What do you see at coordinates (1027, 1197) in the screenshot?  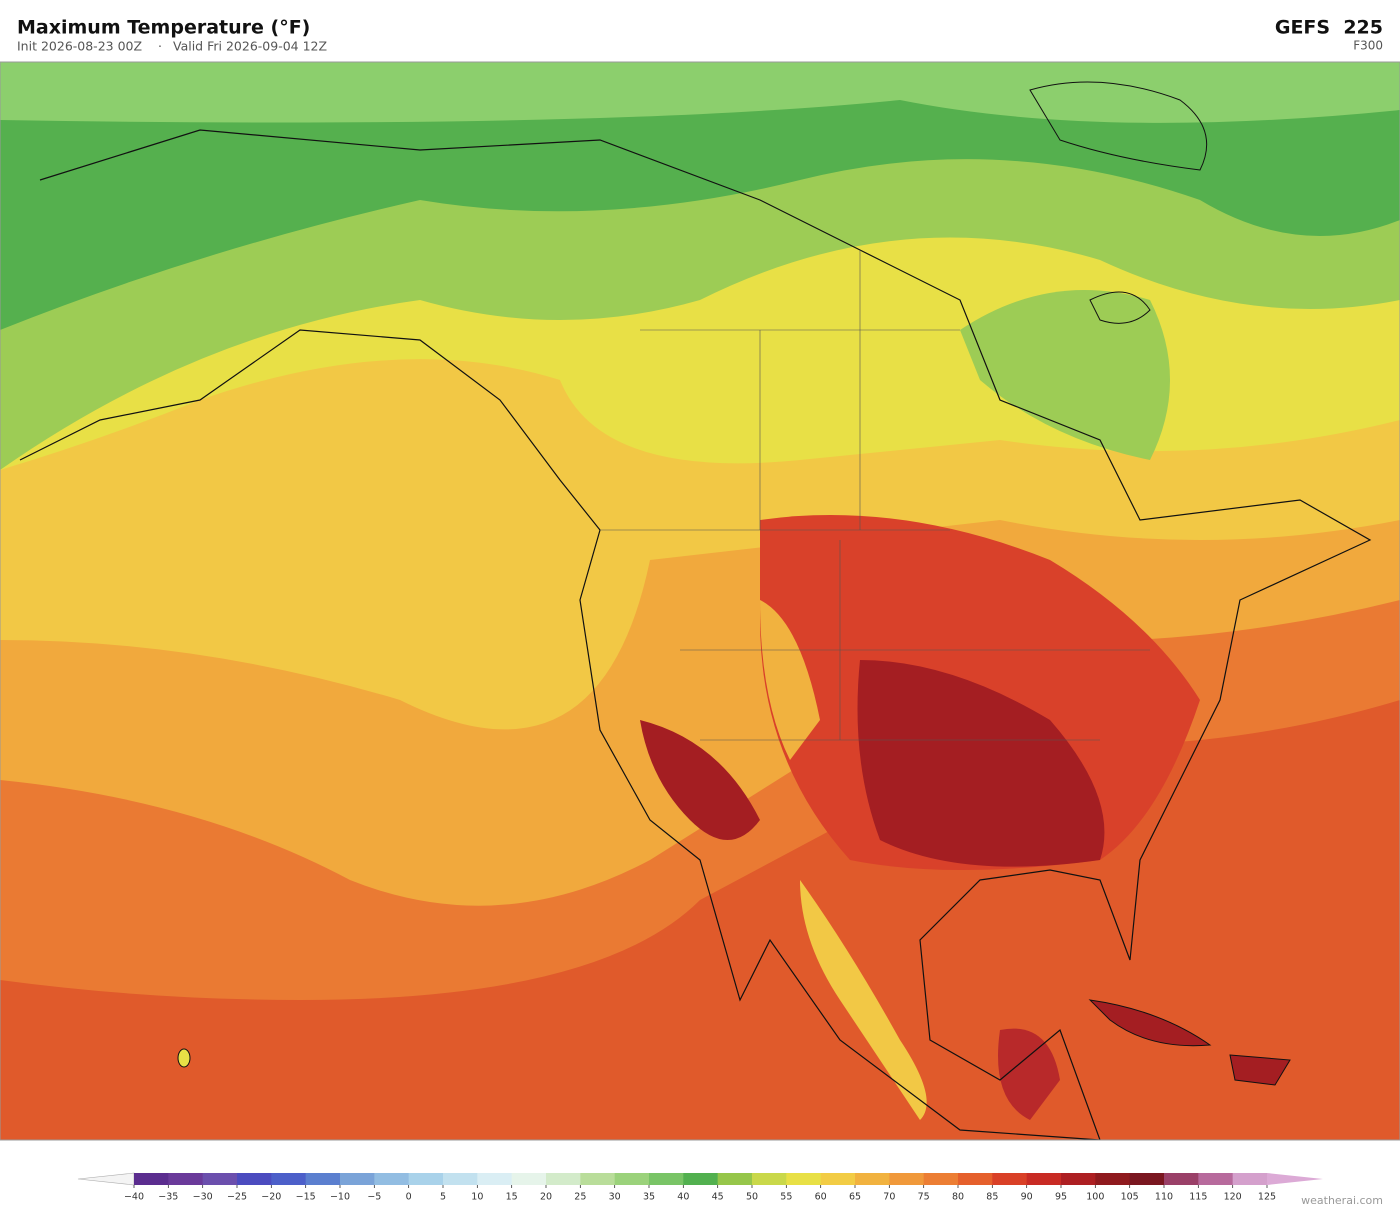 I see `colorbar-tick-label: 90` at bounding box center [1027, 1197].